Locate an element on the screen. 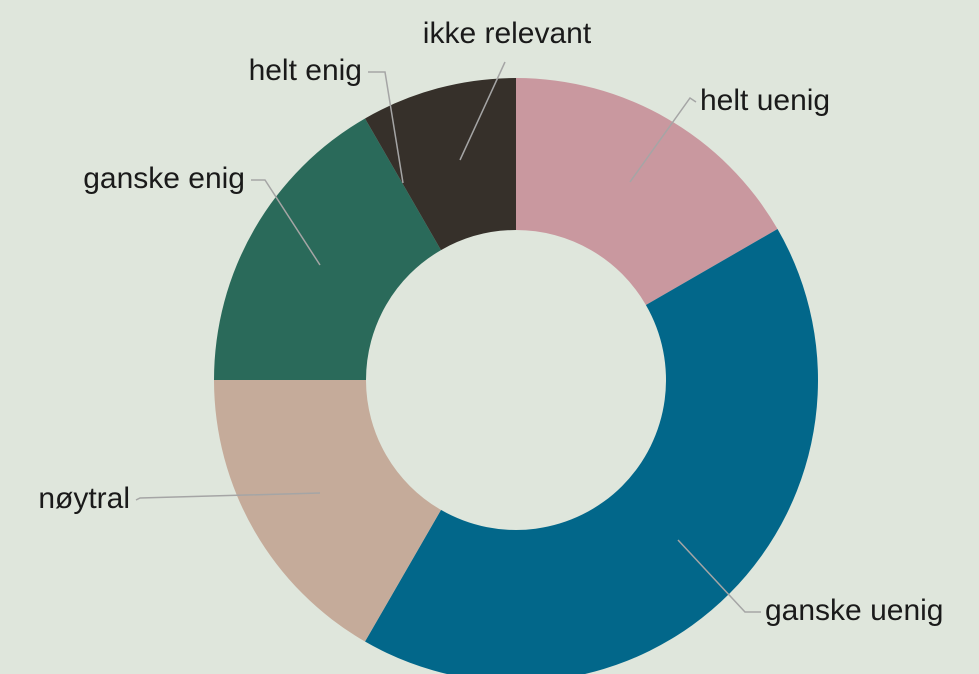 This screenshot has height=674, width=979. slice-label: helt enig is located at coordinates (305, 70).